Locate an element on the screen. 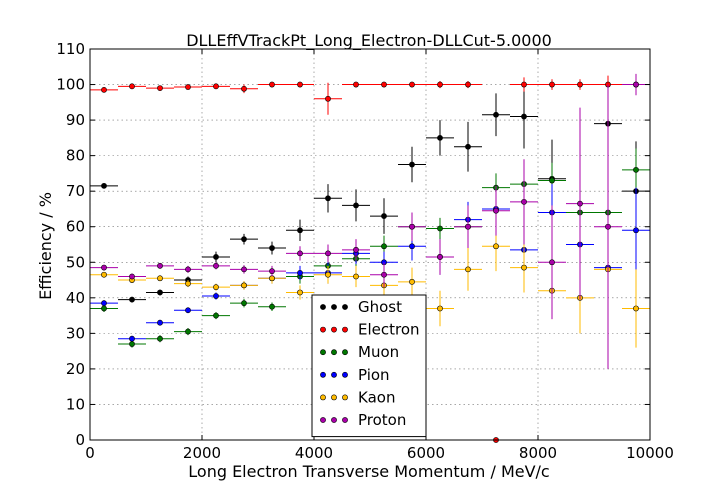 This screenshot has height=504, width=720. legend-label: Ghost is located at coordinates (380, 307).